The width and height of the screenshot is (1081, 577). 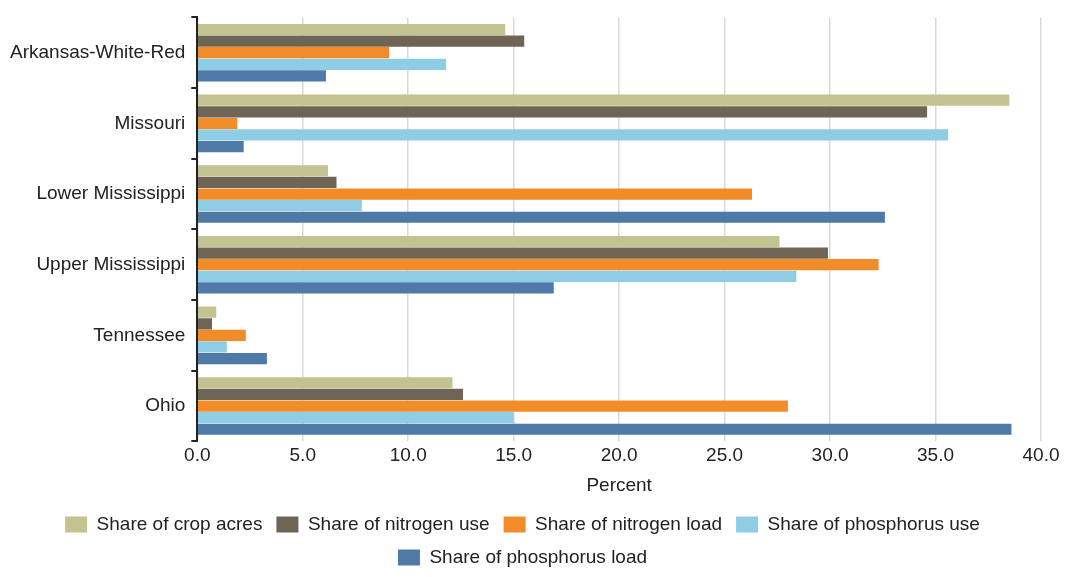 I want to click on x-tick-label: 15.0, so click(x=514, y=455).